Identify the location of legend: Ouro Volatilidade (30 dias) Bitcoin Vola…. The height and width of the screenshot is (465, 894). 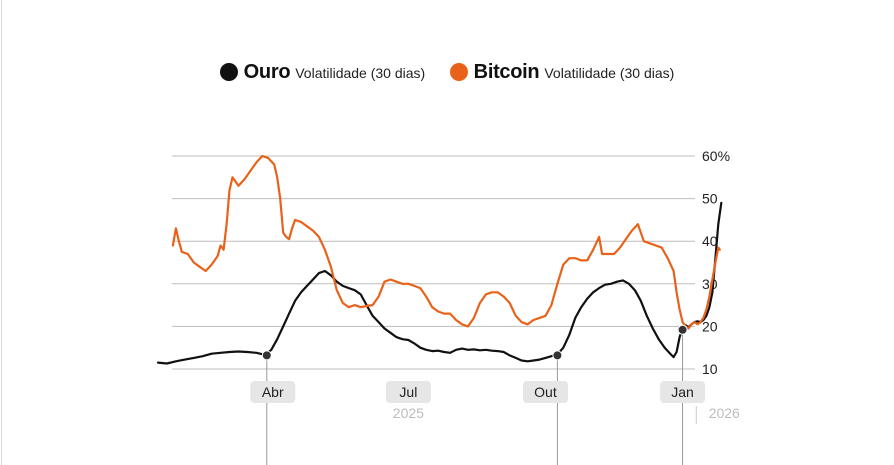
(447, 72).